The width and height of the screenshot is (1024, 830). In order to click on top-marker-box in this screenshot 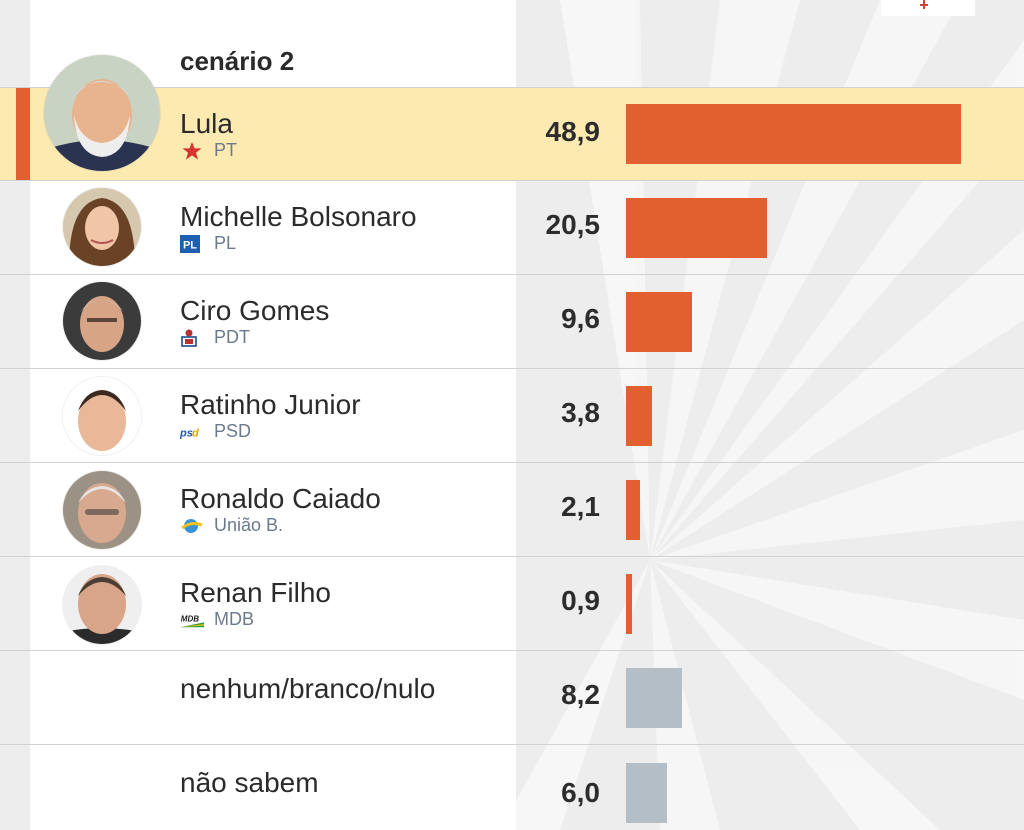, I will do `click(928, 8)`.